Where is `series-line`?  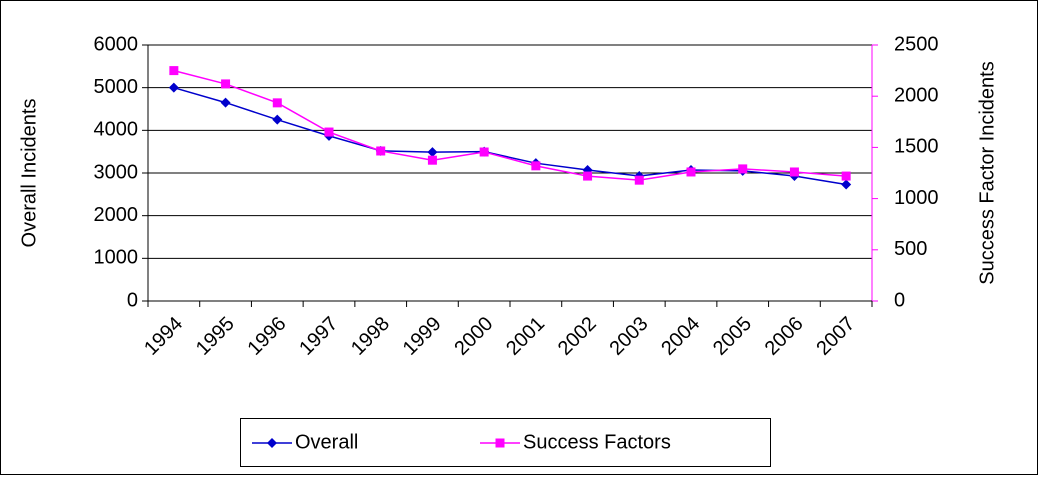 series-line is located at coordinates (510, 136).